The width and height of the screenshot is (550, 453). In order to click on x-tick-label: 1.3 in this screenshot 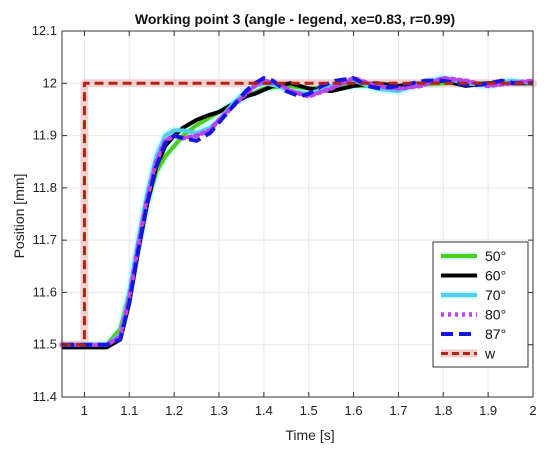, I will do `click(219, 410)`.